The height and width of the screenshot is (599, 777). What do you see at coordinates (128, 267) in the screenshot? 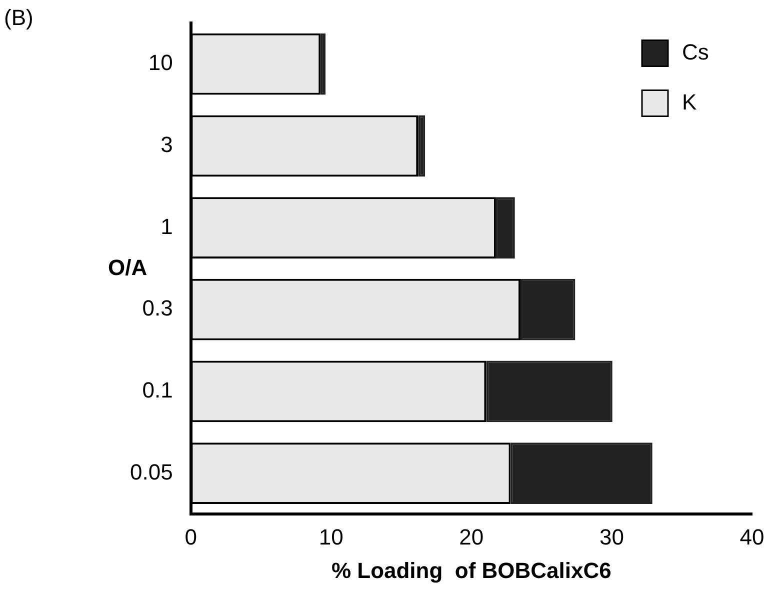
I see `y-axis-title: O/A` at bounding box center [128, 267].